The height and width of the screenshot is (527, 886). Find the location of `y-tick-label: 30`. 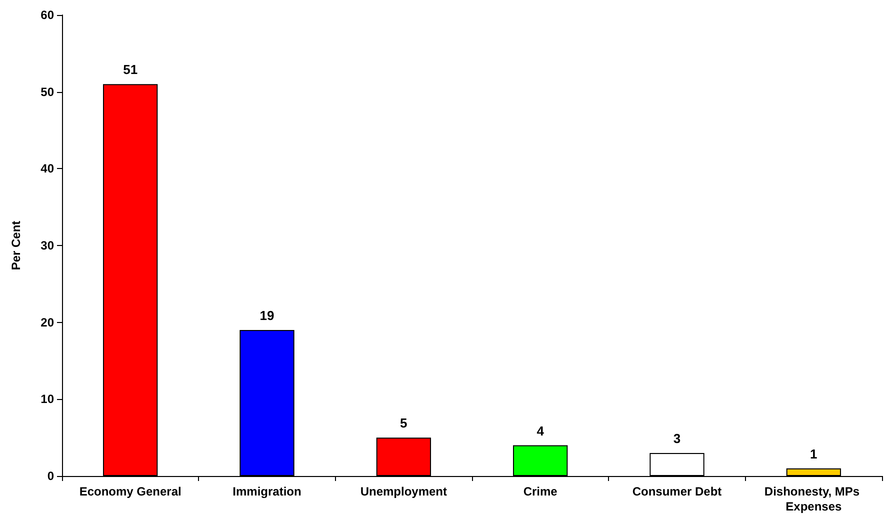

y-tick-label: 30 is located at coordinates (47, 245).